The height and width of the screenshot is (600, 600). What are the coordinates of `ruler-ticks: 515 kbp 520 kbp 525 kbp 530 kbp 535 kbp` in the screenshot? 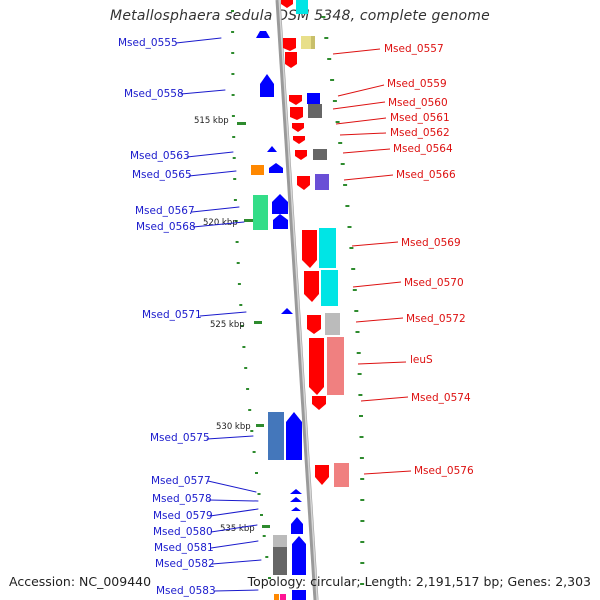 It's located at (232, 325).